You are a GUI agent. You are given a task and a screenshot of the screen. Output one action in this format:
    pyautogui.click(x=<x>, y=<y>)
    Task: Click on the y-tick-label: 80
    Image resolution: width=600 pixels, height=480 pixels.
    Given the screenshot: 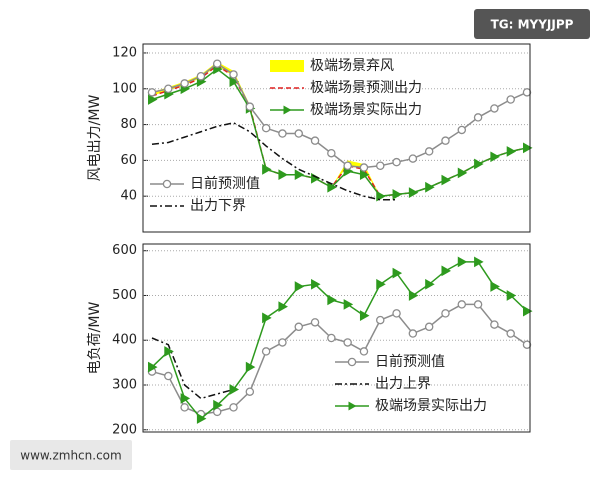 What is the action you would take?
    pyautogui.click(x=128, y=124)
    